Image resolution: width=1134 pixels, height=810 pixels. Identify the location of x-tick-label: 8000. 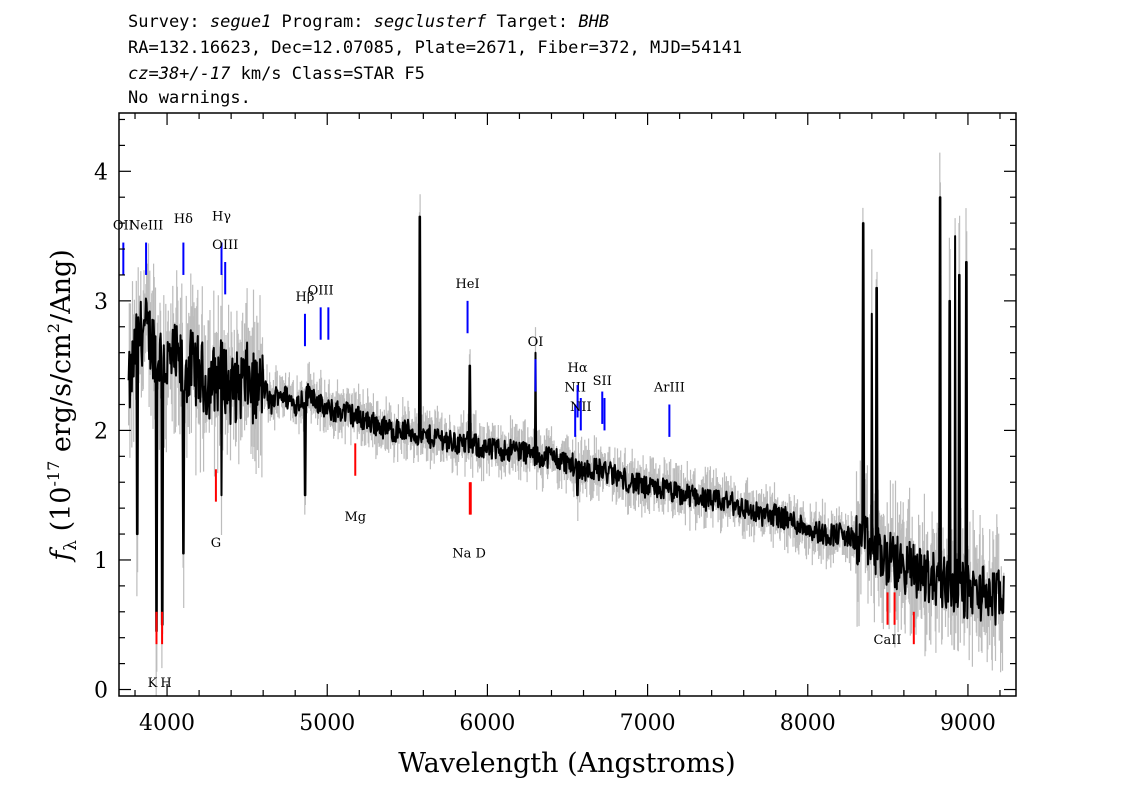
(808, 723).